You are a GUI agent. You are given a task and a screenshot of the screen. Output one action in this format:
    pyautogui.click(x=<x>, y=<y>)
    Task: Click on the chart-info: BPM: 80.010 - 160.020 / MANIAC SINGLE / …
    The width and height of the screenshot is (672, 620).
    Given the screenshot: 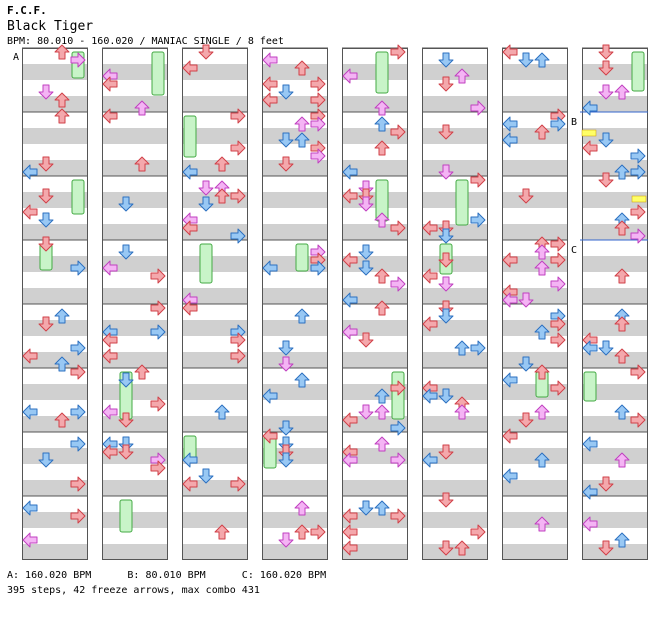 What is the action you would take?
    pyautogui.click(x=145, y=41)
    